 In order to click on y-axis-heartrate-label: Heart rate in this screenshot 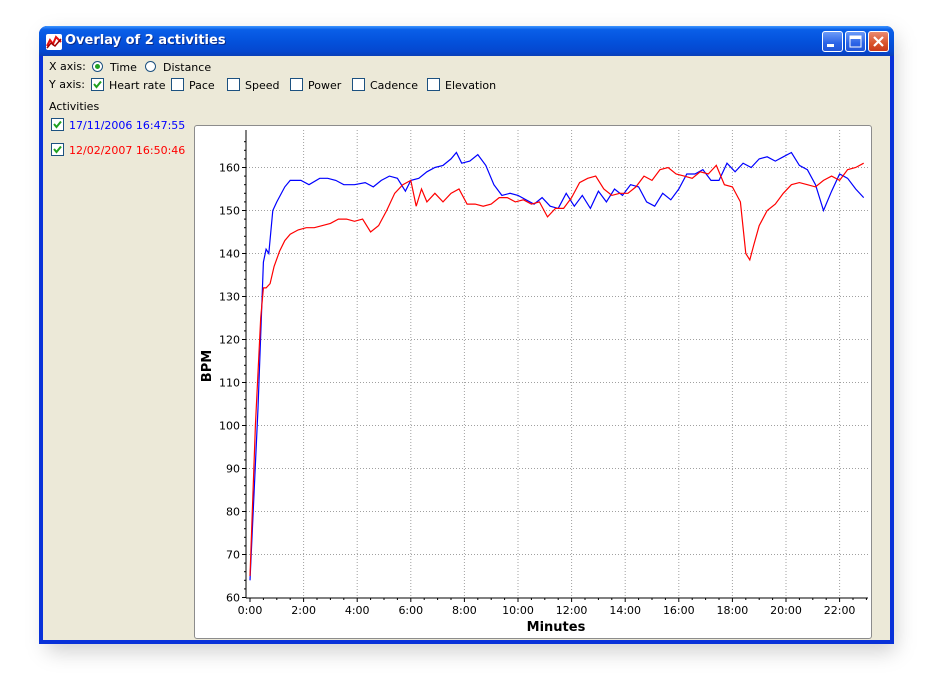, I will do `click(137, 85)`.